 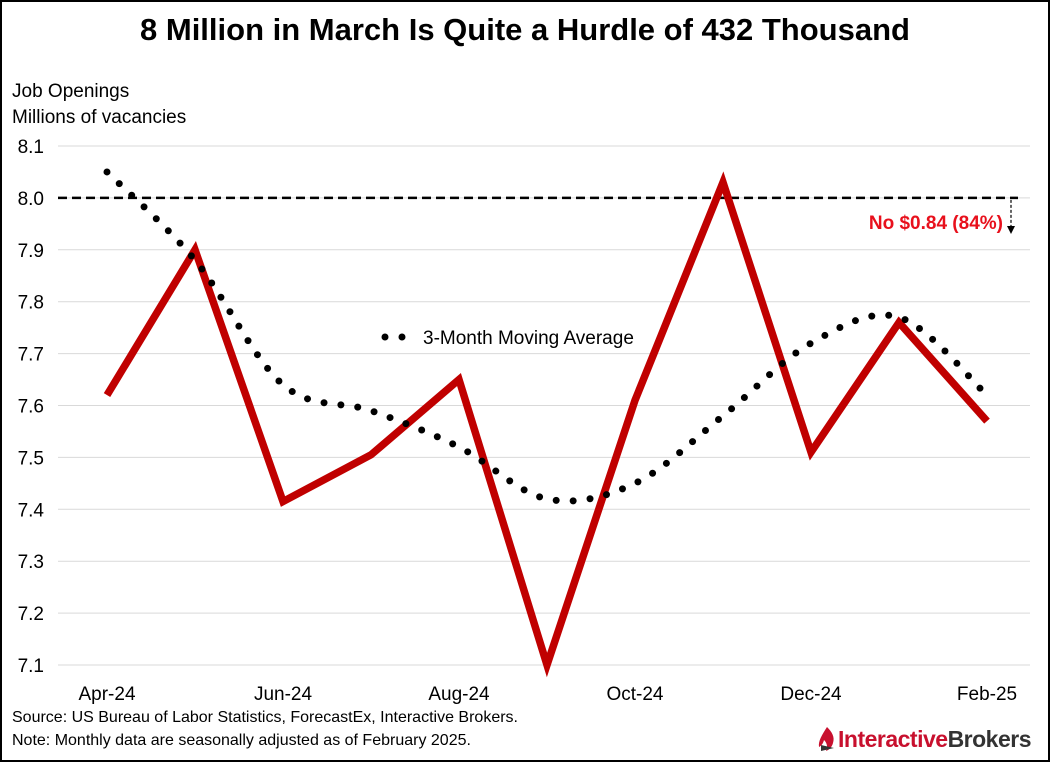 I want to click on annotation-group: No $0.84 (84%), so click(x=942, y=216).